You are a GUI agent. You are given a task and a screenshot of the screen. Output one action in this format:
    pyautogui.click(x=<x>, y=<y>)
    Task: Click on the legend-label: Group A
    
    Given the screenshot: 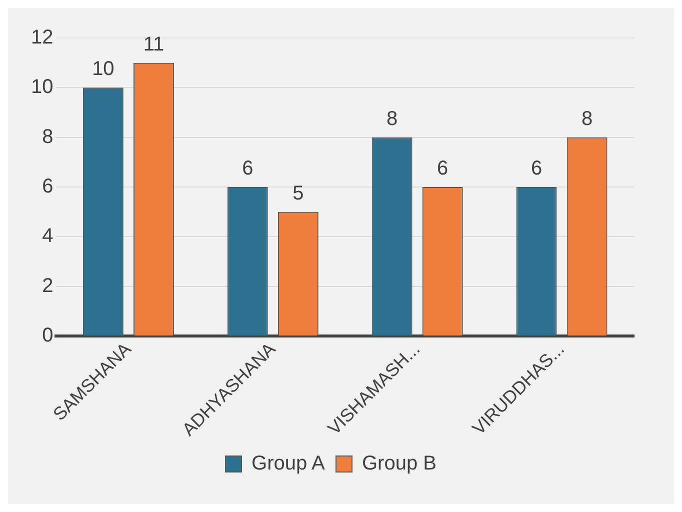 What is the action you would take?
    pyautogui.click(x=289, y=463)
    